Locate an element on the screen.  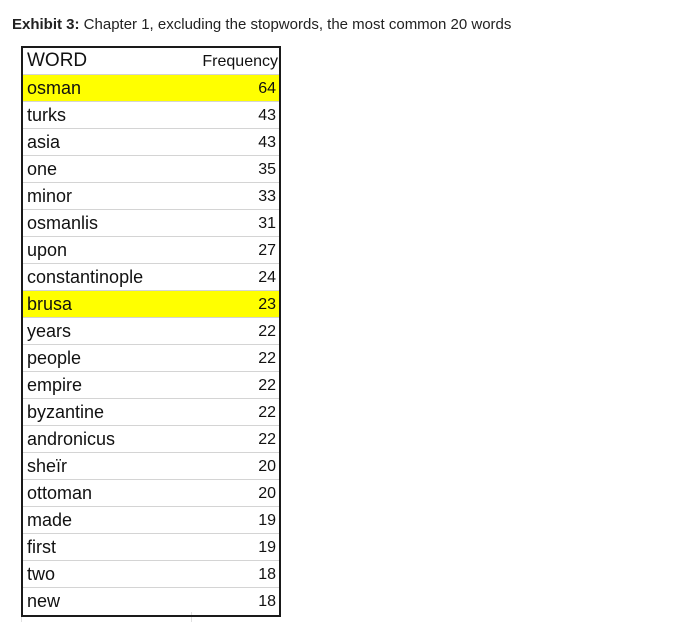
word-cell: brusa is located at coordinates (50, 304).